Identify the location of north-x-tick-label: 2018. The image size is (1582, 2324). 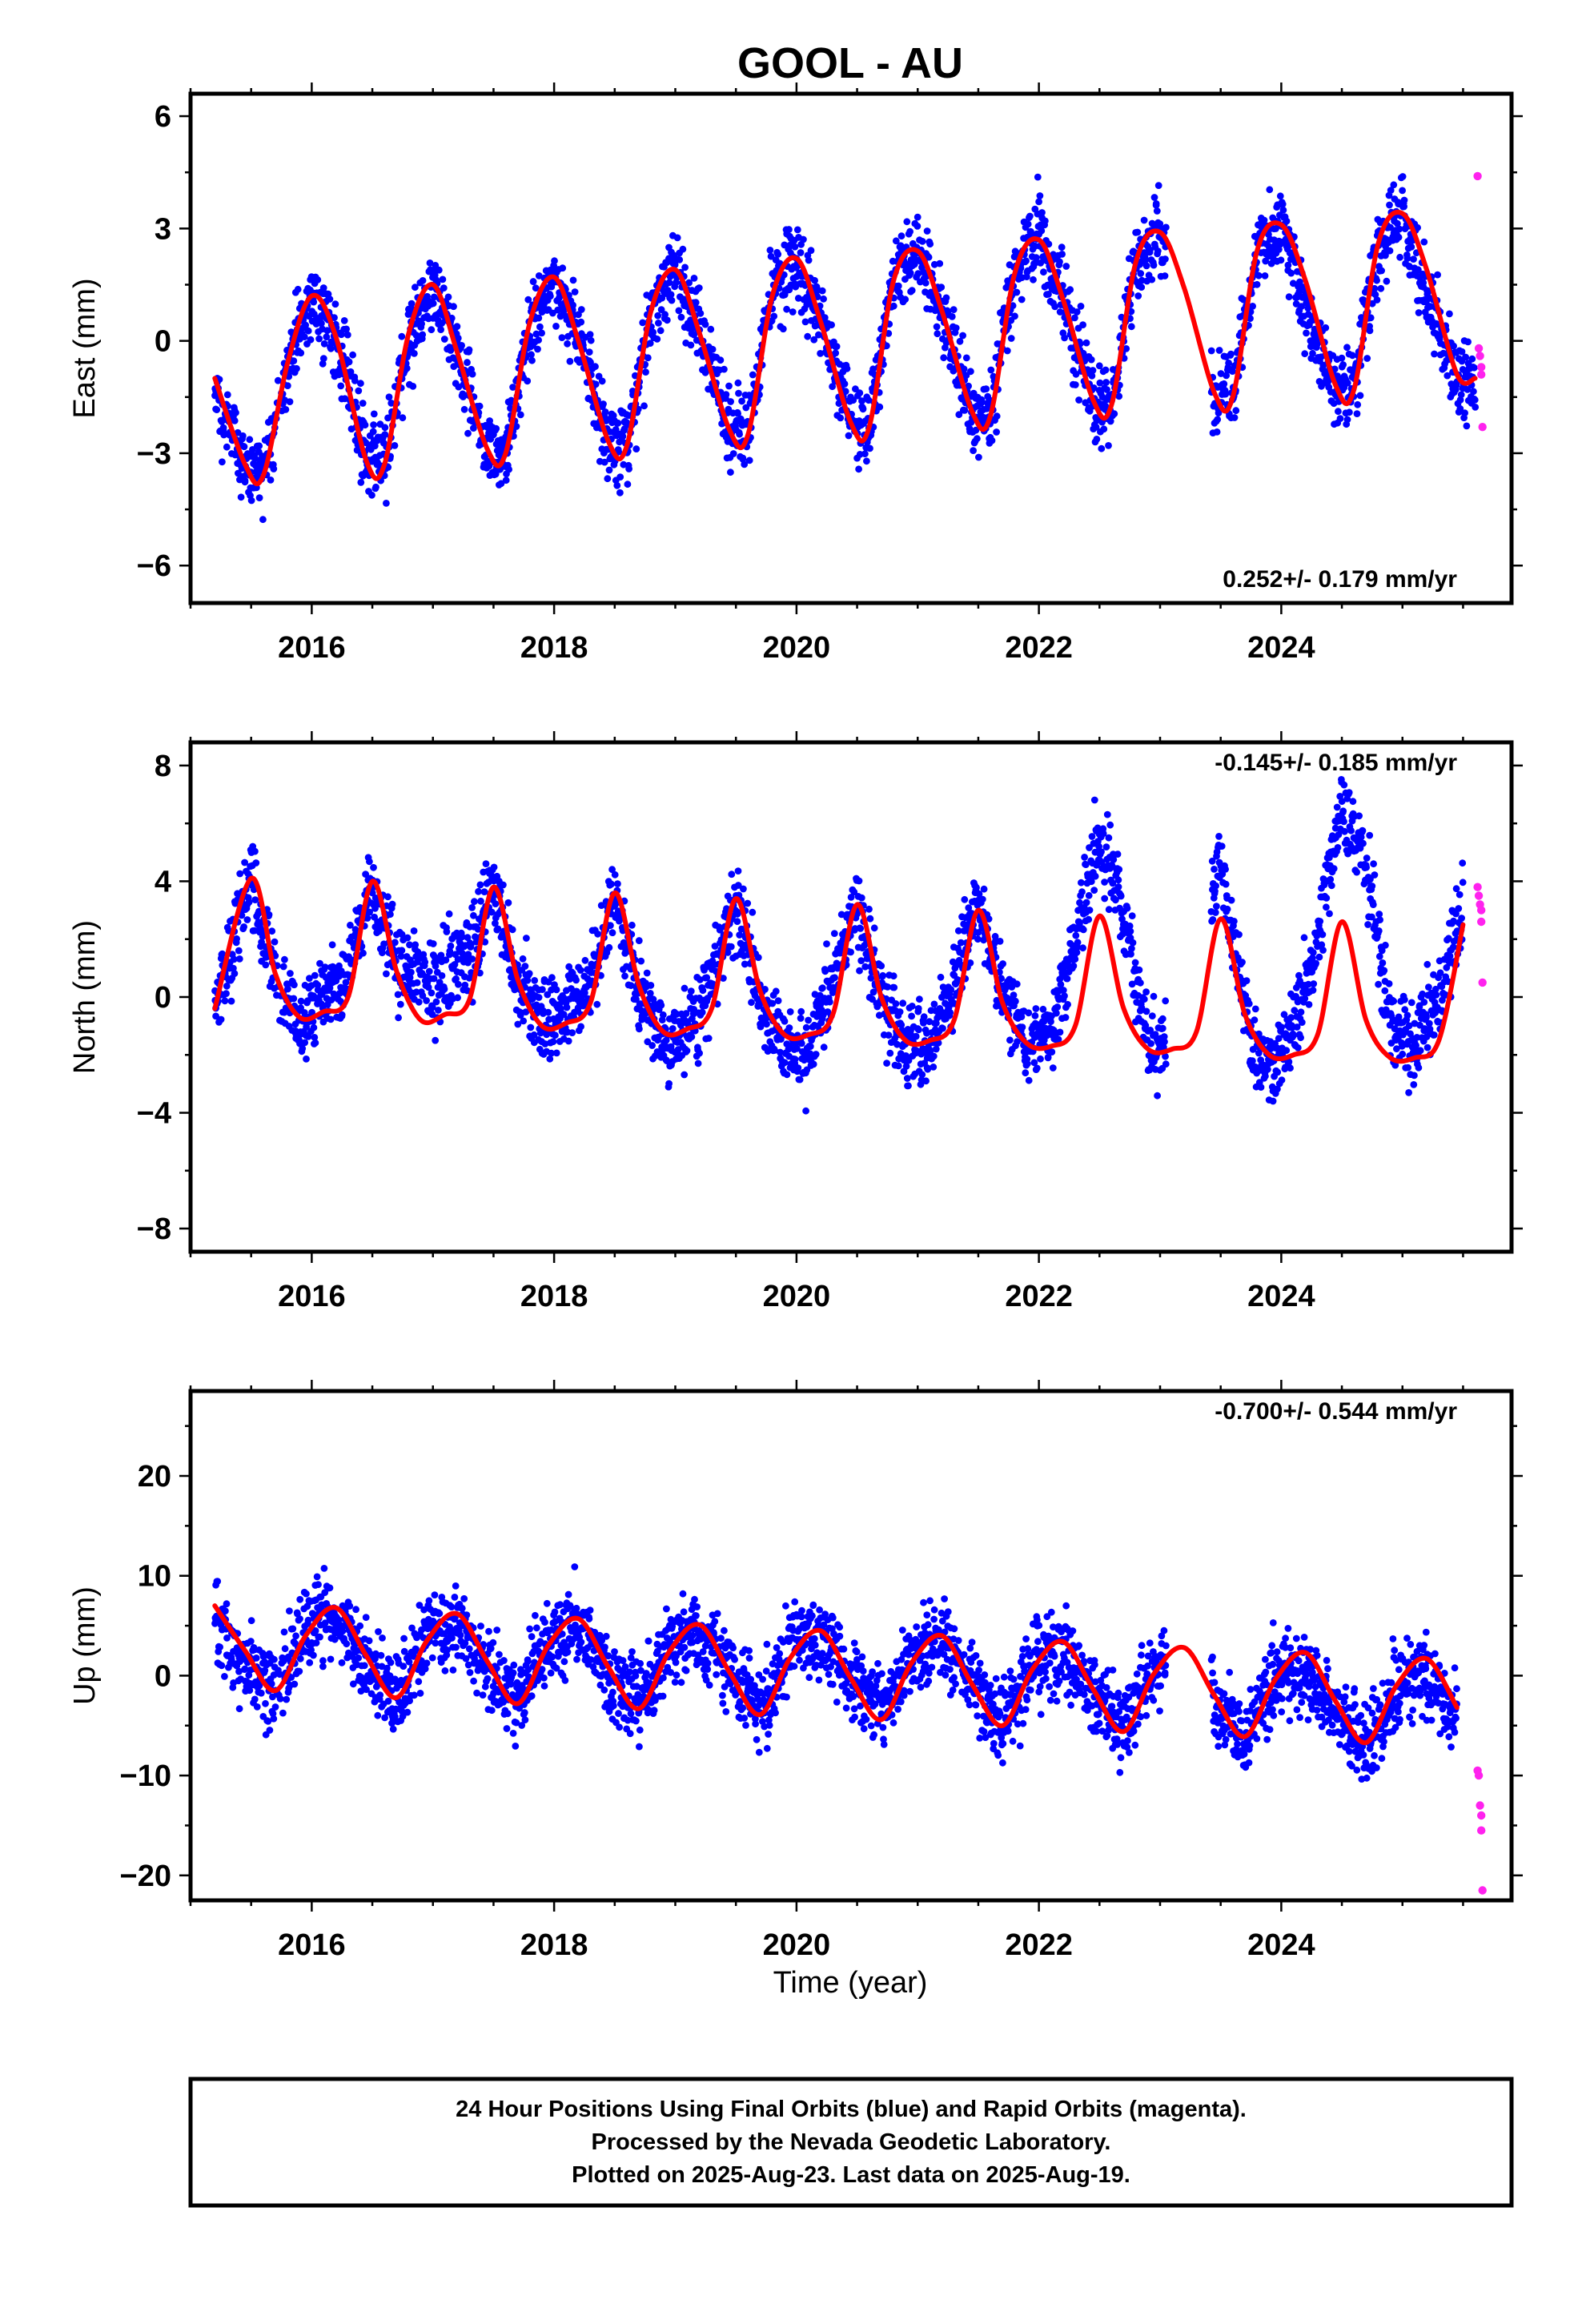
(554, 1296).